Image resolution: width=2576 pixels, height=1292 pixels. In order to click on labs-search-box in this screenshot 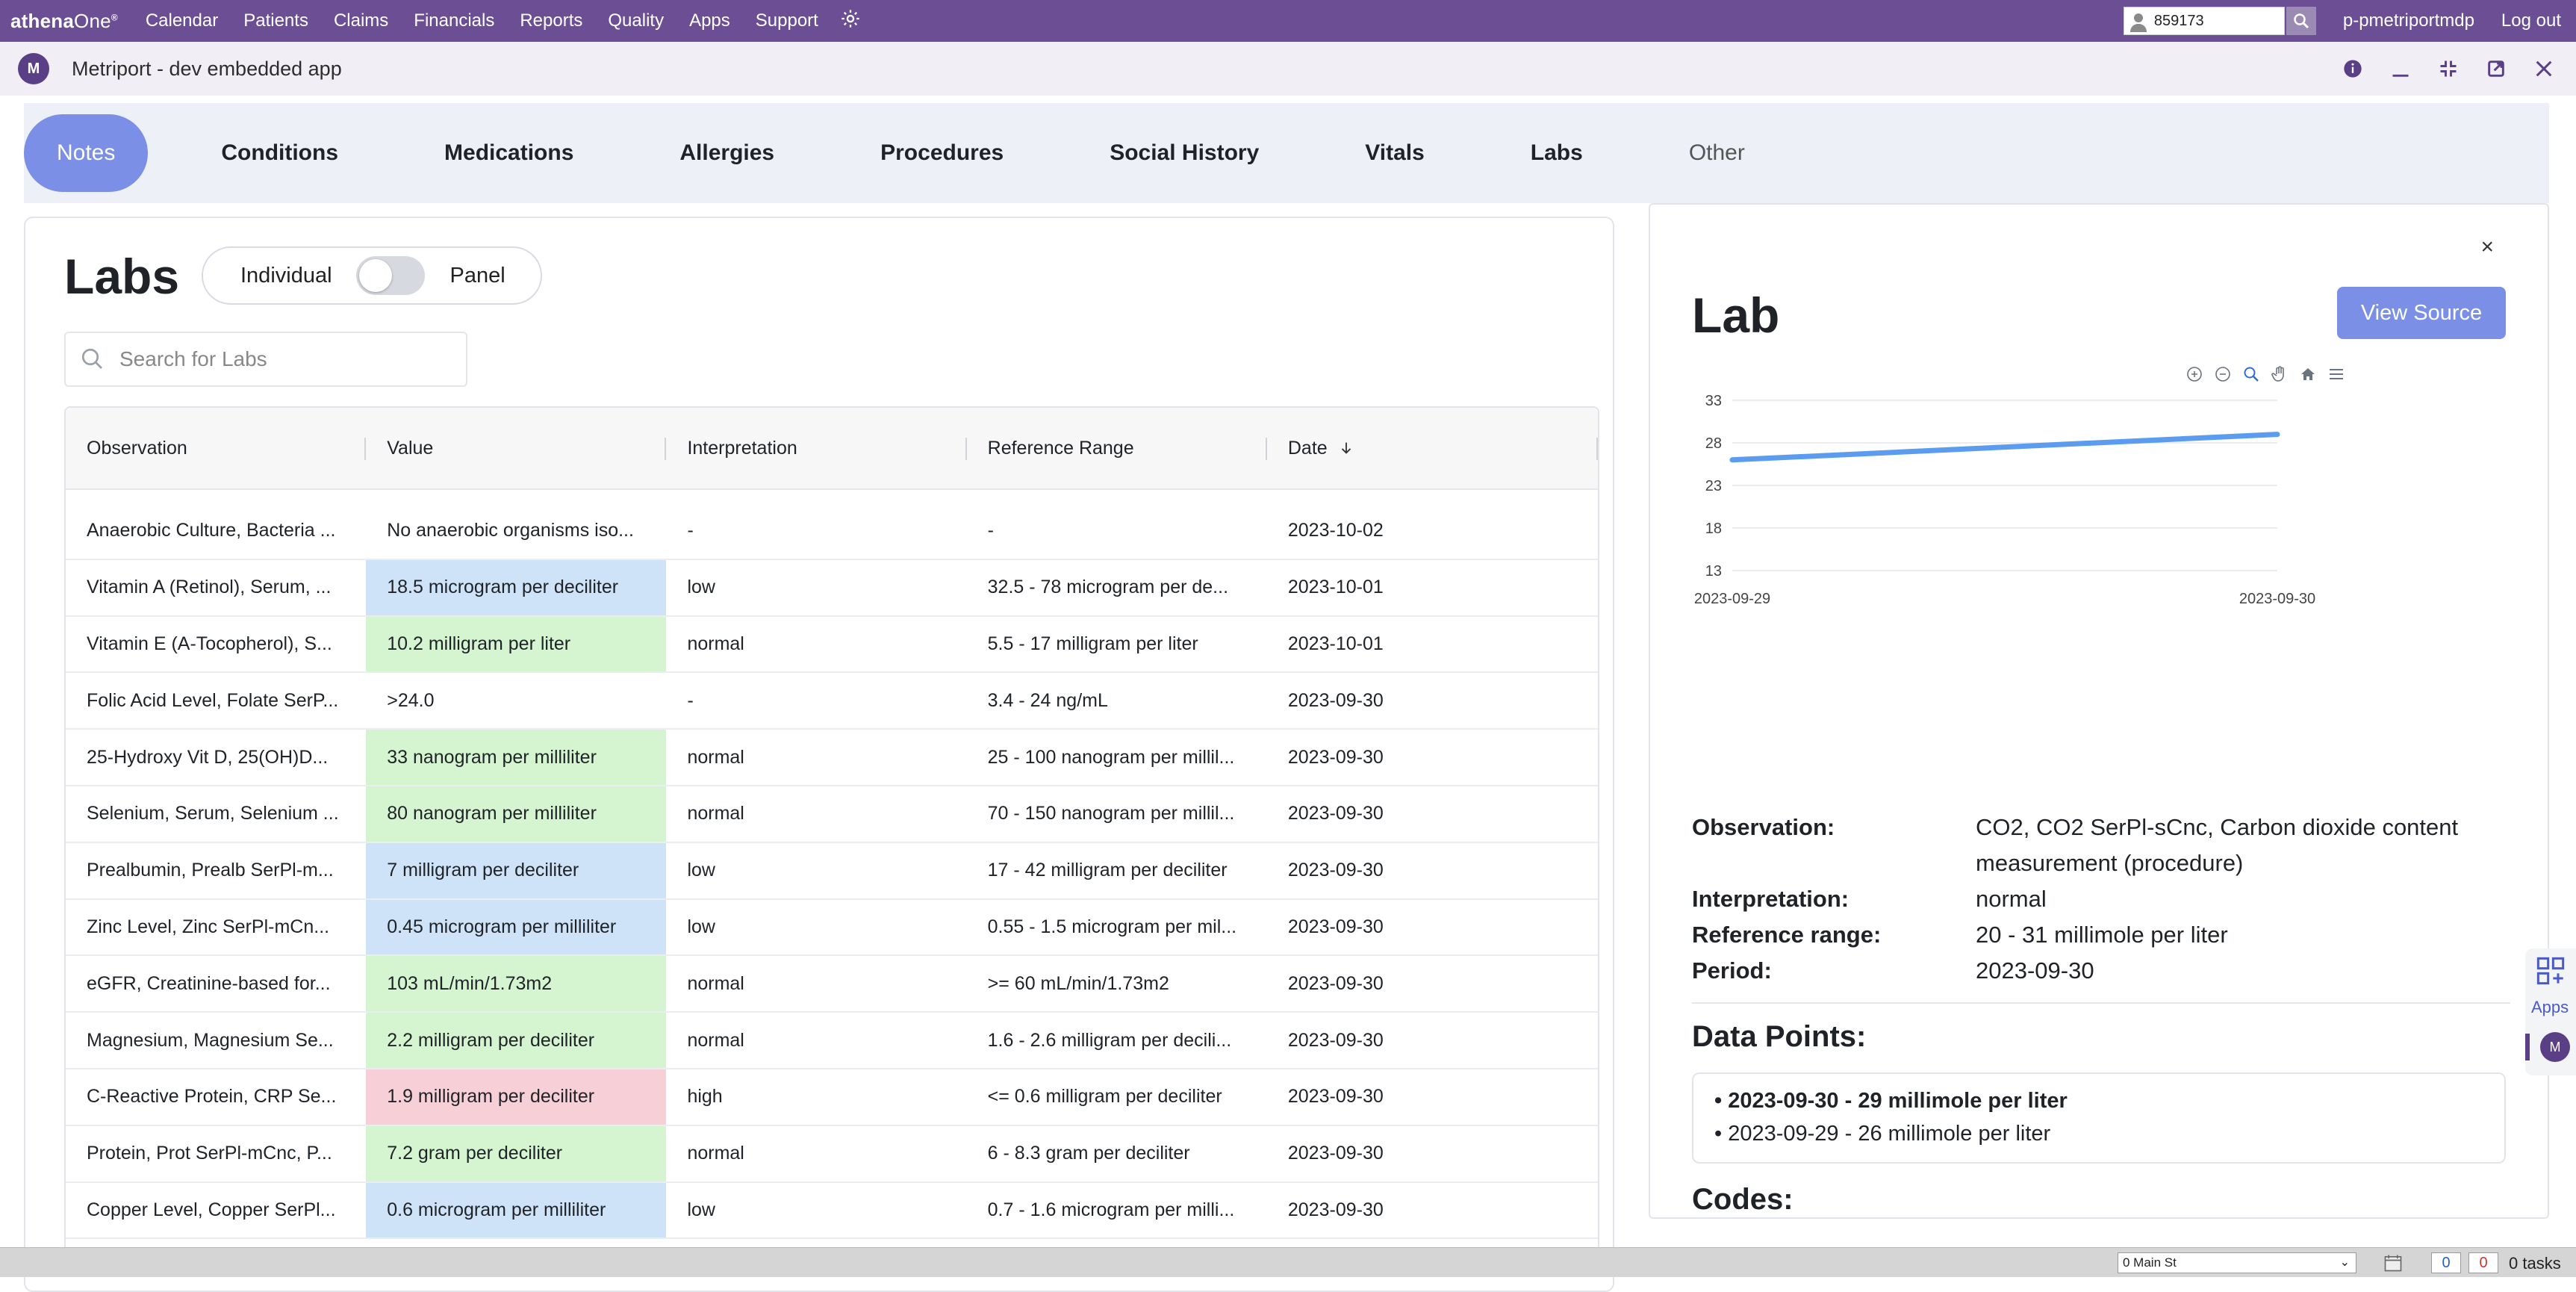, I will do `click(265, 359)`.